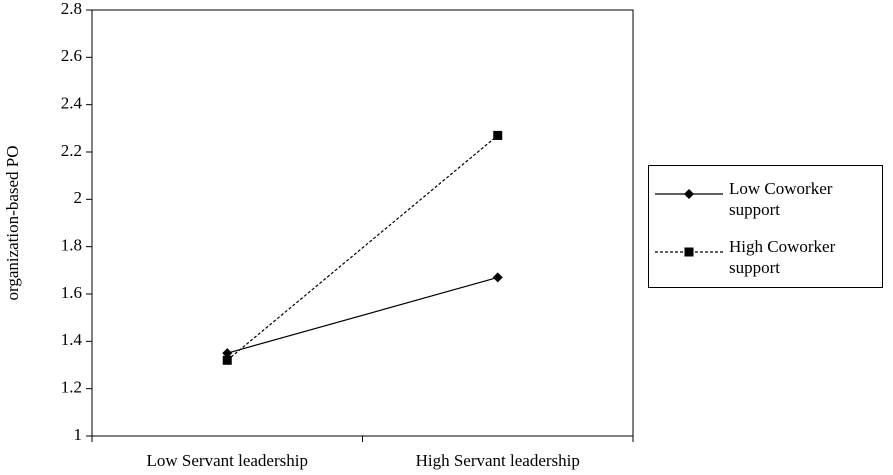  Describe the element at coordinates (78, 434) in the screenshot. I see `y-tick-label: 1` at that location.